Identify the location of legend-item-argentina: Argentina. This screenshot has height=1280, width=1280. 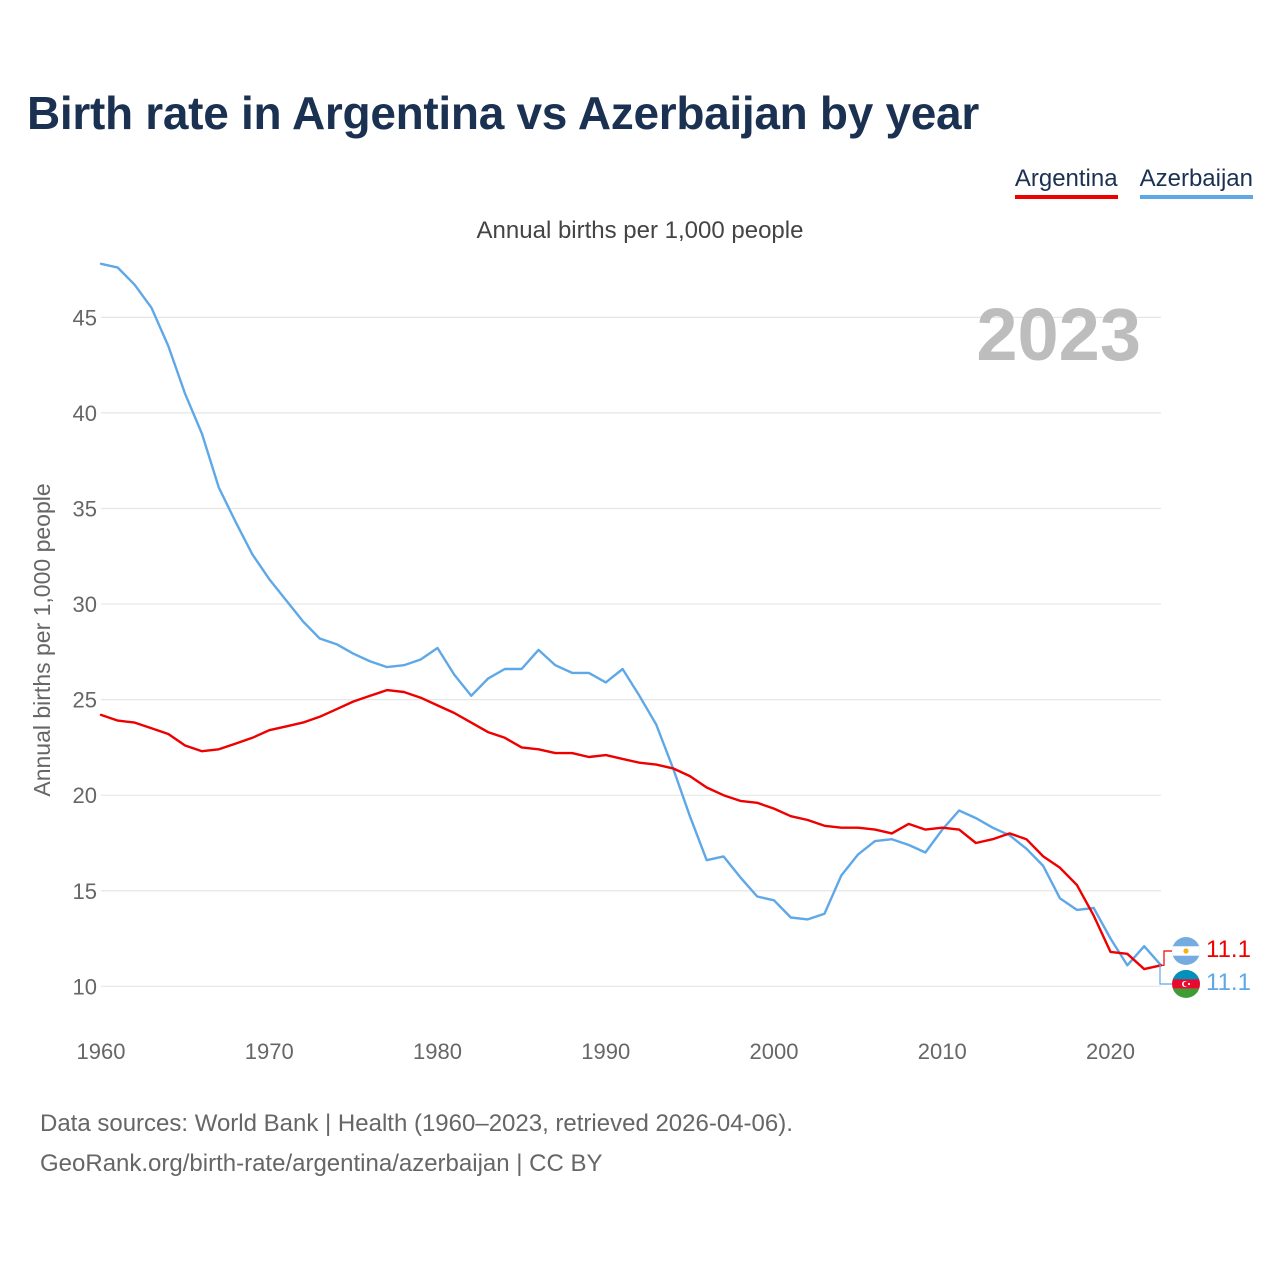
(1066, 182).